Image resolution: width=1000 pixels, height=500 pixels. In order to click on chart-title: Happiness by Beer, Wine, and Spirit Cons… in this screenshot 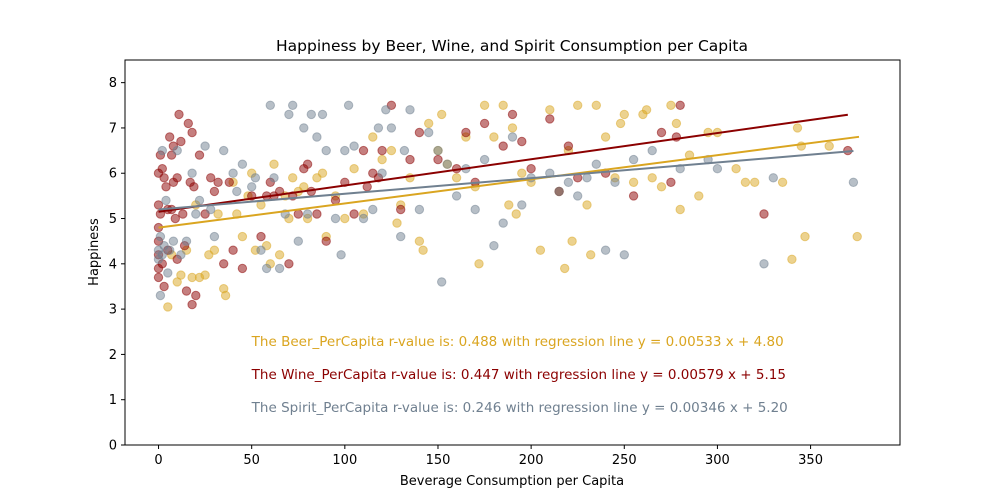, I will do `click(512, 46)`.